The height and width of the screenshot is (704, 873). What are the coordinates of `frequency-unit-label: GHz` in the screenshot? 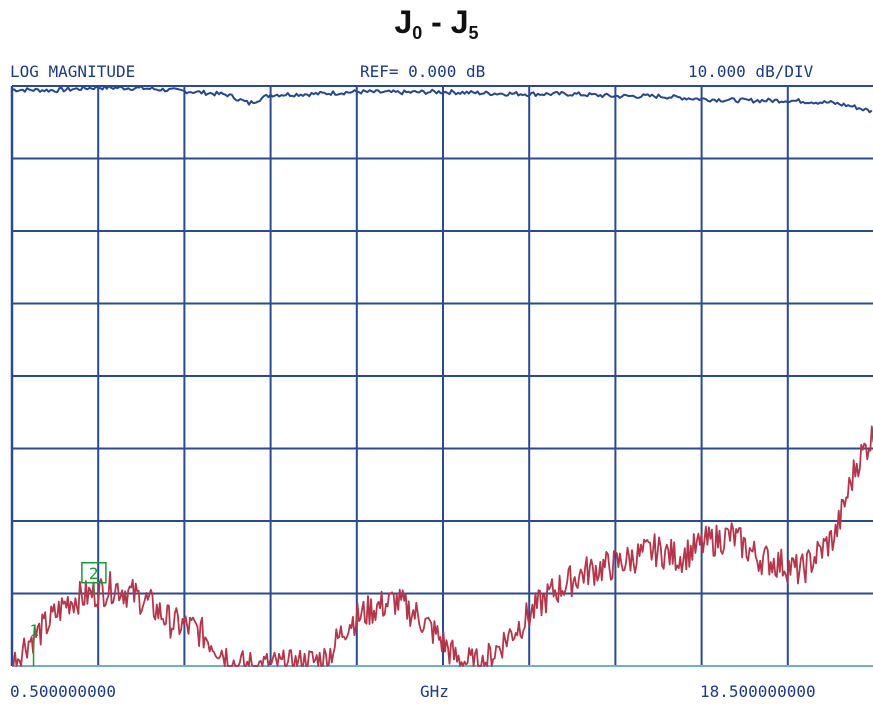 It's located at (434, 691).